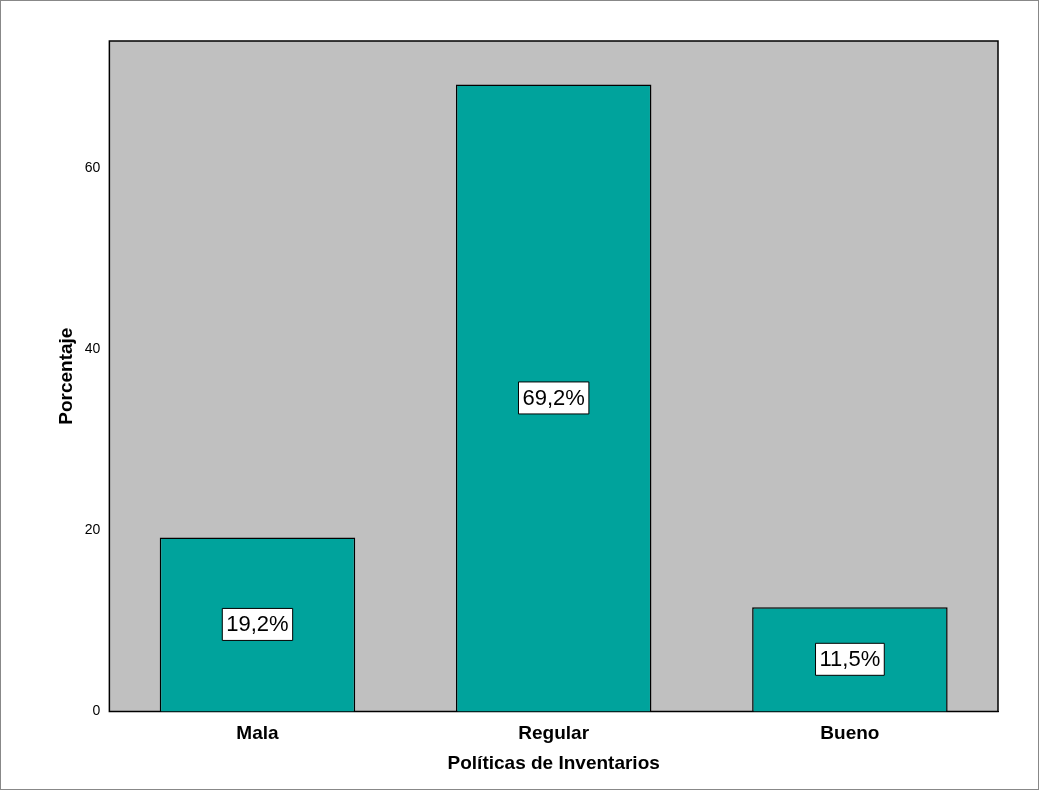  Describe the element at coordinates (553, 762) in the screenshot. I see `x-axis-title: Políticas de Inventarios` at that location.